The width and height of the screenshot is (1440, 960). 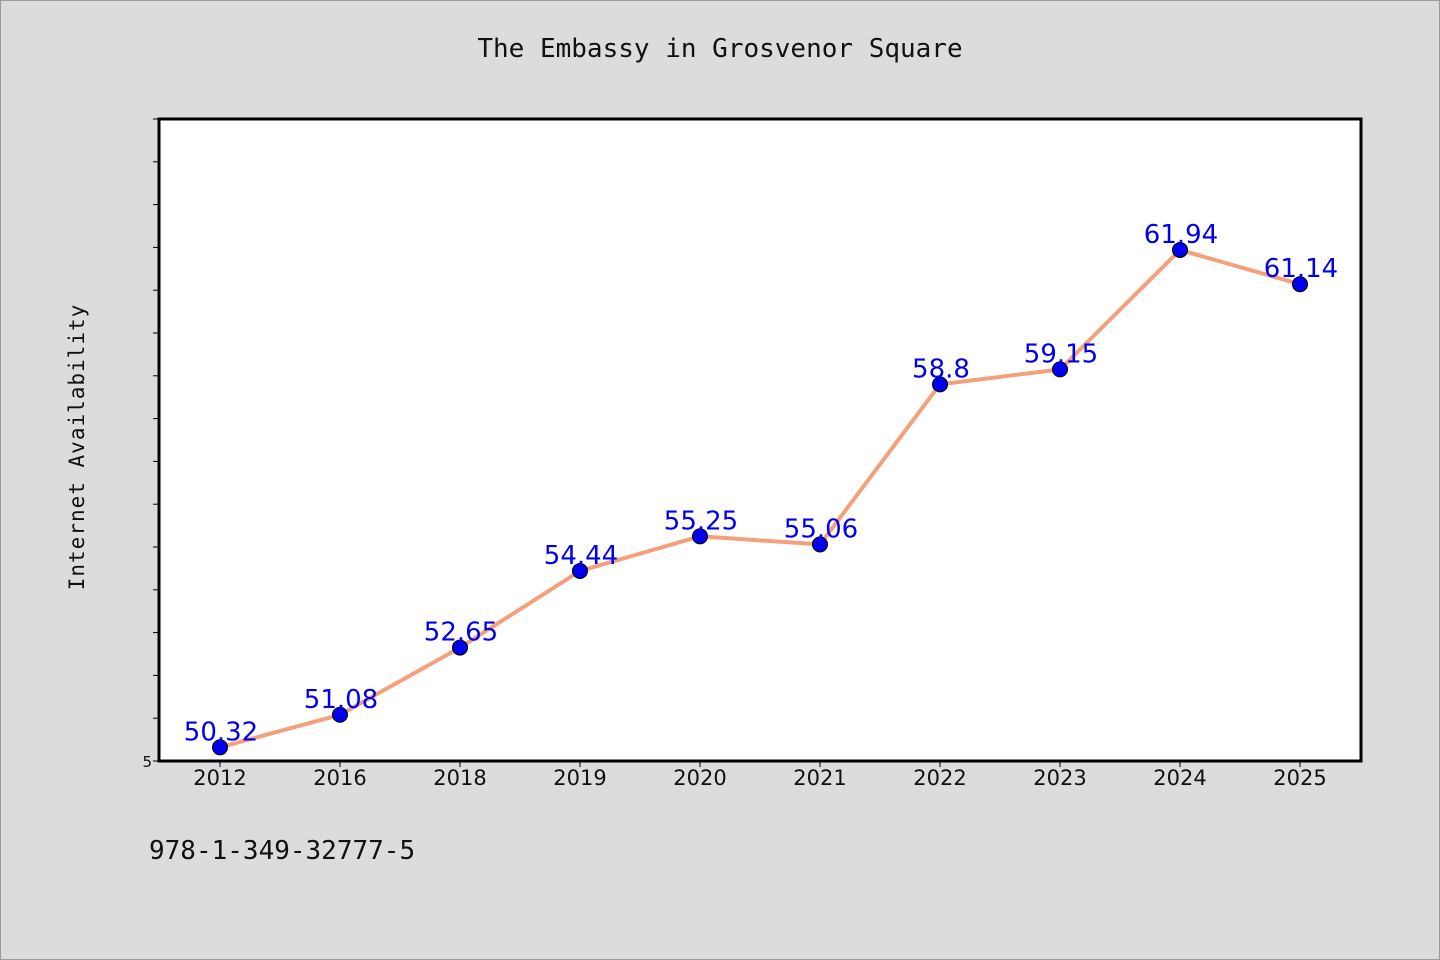 I want to click on x-tick-label: 2020, so click(x=699, y=778).